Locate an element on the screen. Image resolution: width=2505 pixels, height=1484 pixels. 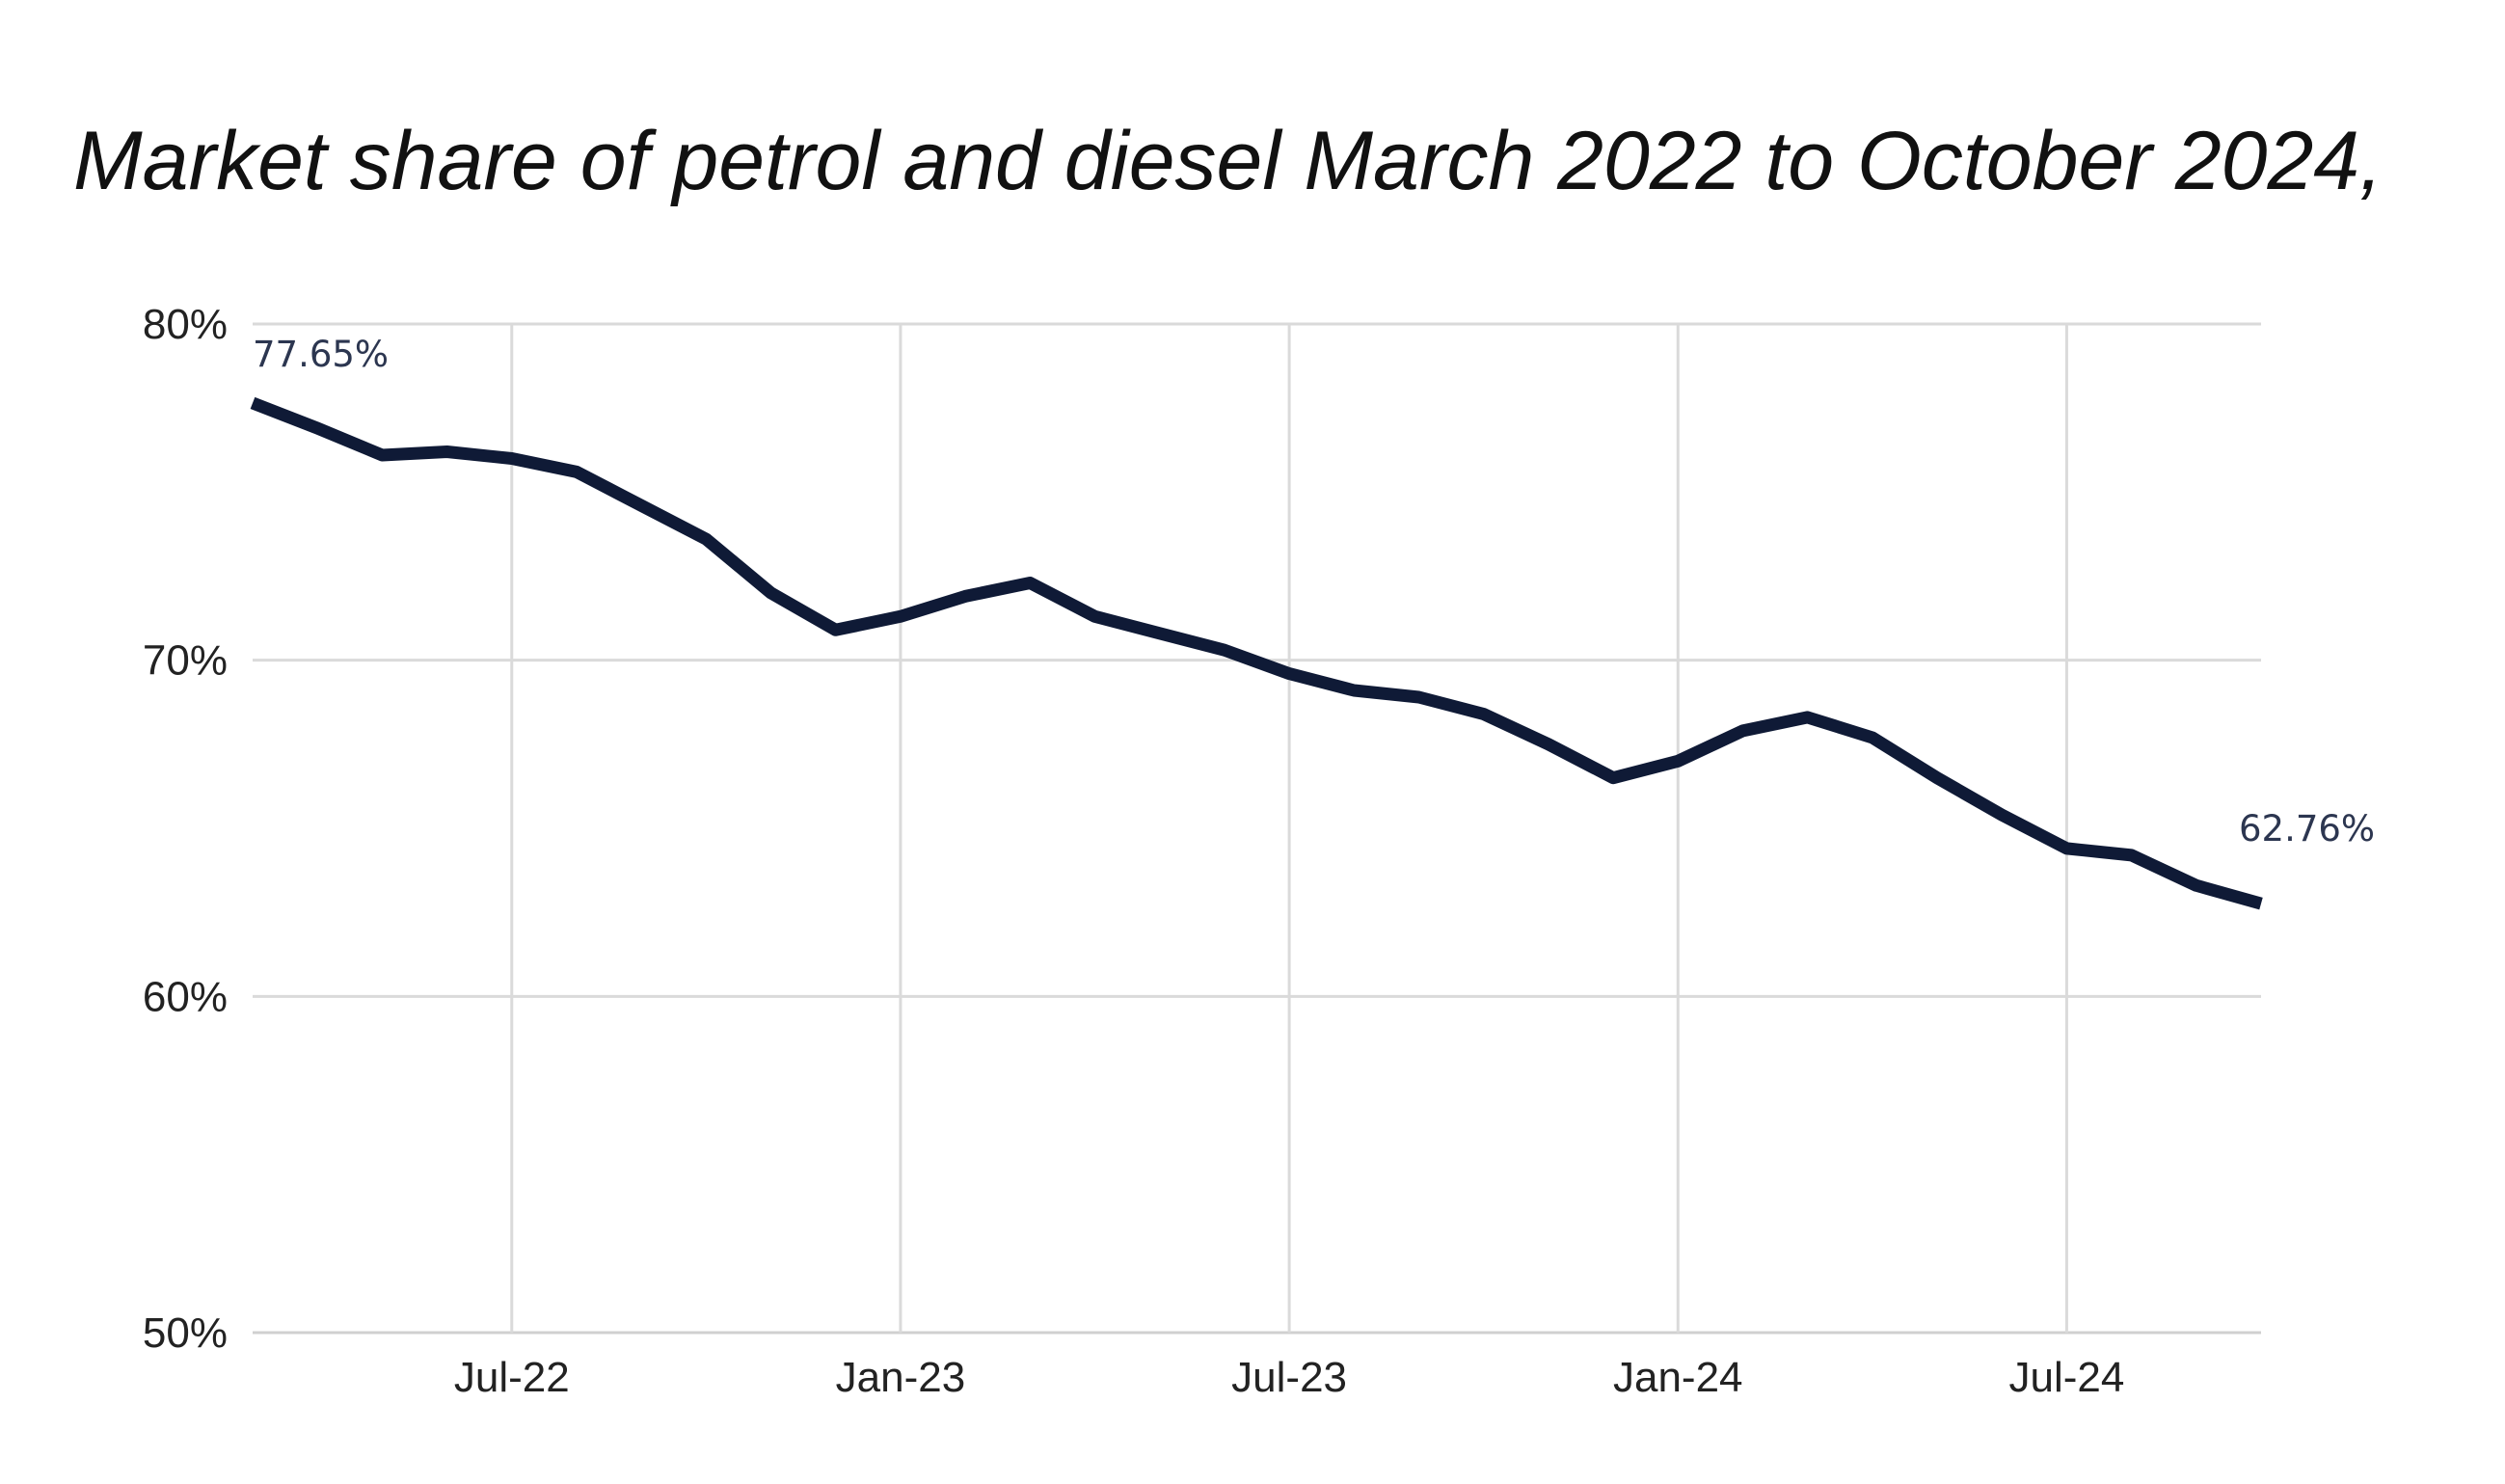
y-tick-label: 80% is located at coordinates (185, 324).